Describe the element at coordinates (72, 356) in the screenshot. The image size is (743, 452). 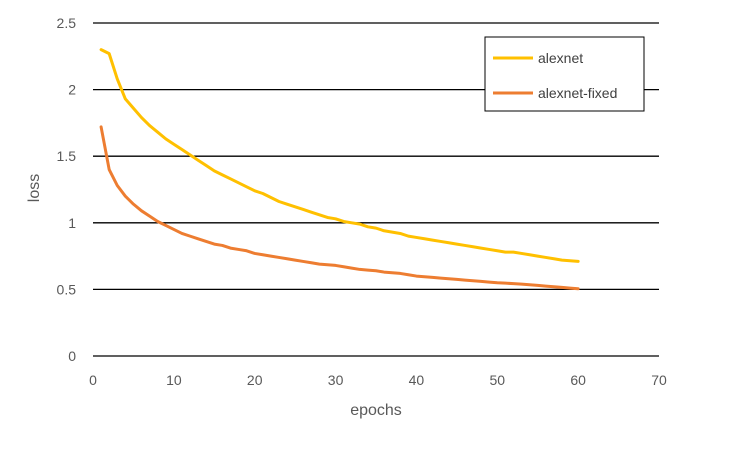
I see `y-tick-label: 0` at that location.